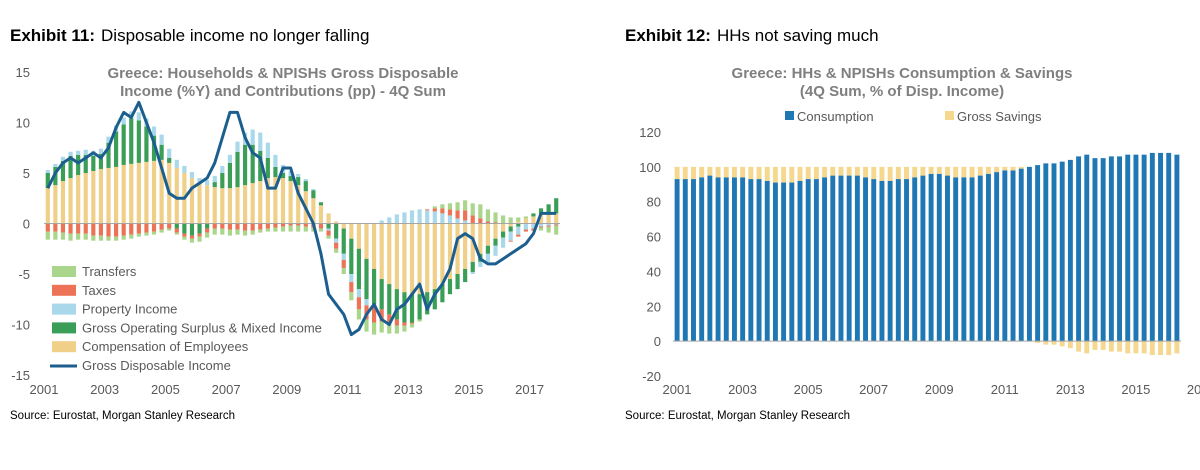  What do you see at coordinates (835, 116) in the screenshot?
I see `legend-label-consumption: Consumption` at bounding box center [835, 116].